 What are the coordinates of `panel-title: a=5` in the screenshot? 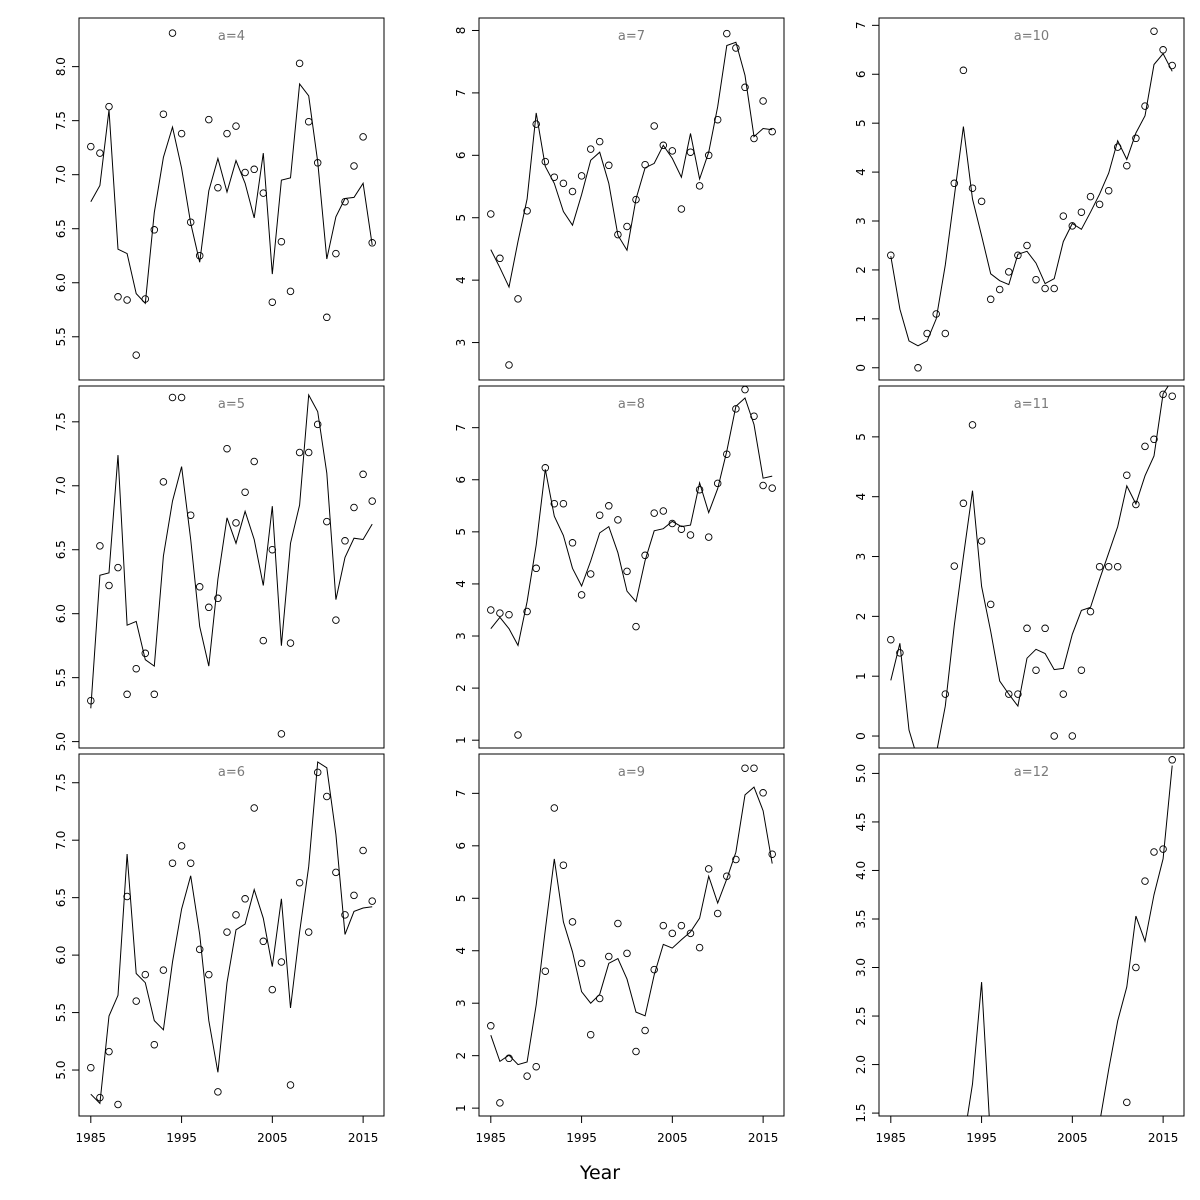 It's located at (231, 404).